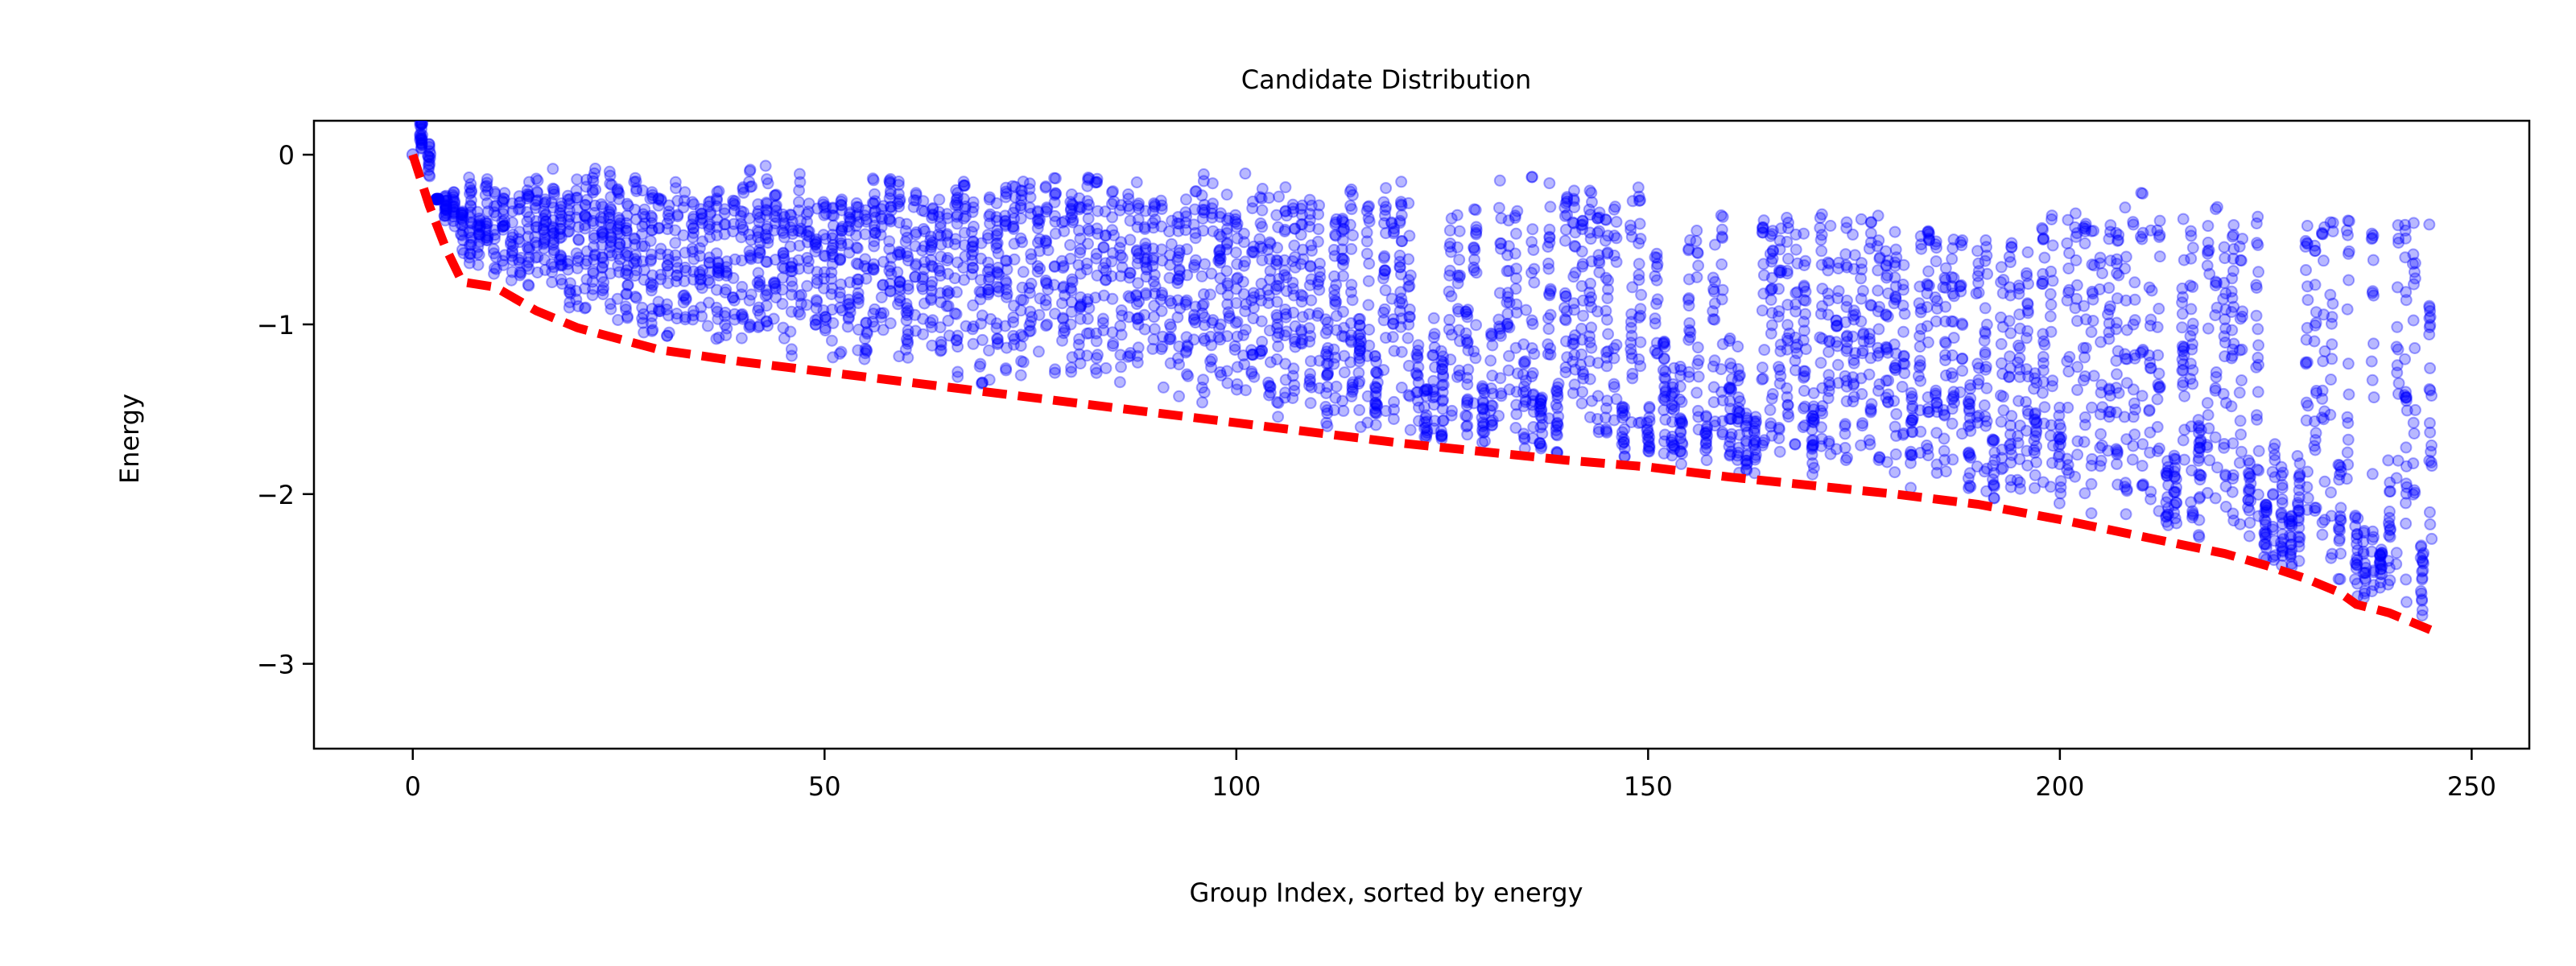 The width and height of the screenshot is (2576, 966). I want to click on y-tick-label: −2, so click(276, 495).